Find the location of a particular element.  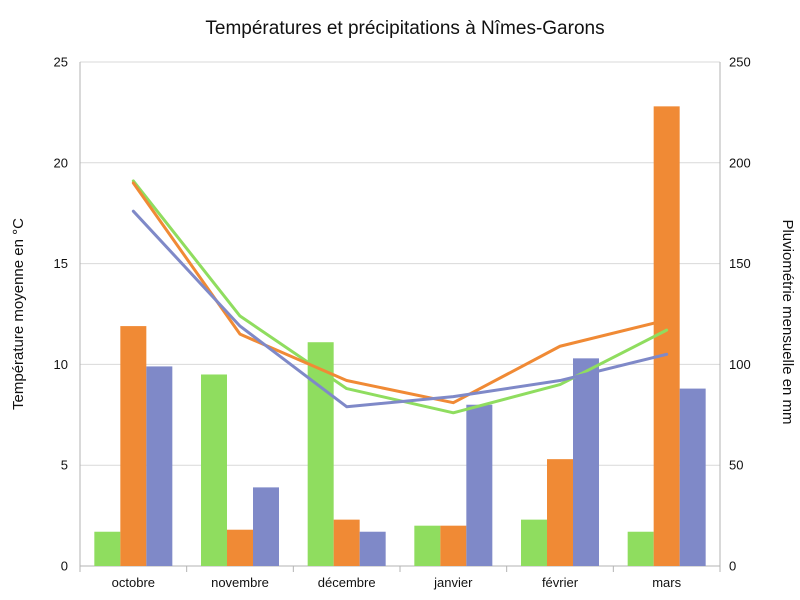

y-tick-label: 15 is located at coordinates (61, 263).